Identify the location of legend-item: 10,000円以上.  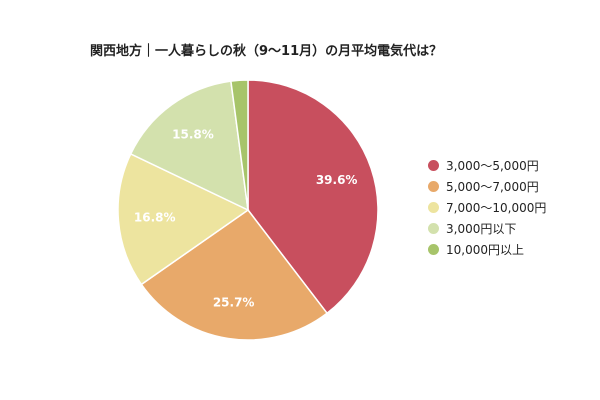
(487, 249).